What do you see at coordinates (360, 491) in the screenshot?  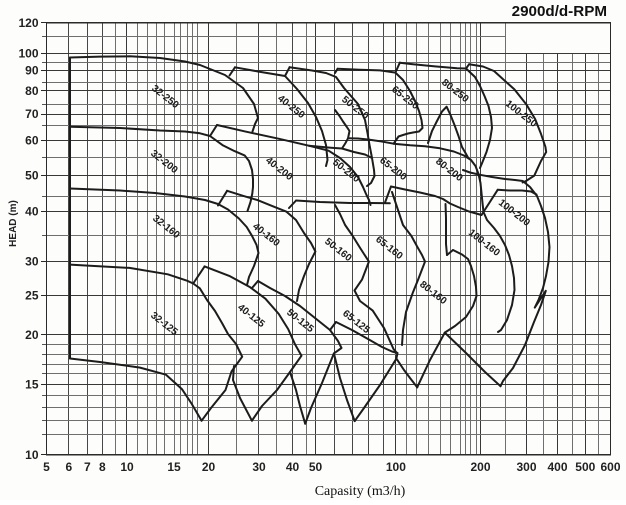 I see `svg-text: Capasity (m3/h)` at bounding box center [360, 491].